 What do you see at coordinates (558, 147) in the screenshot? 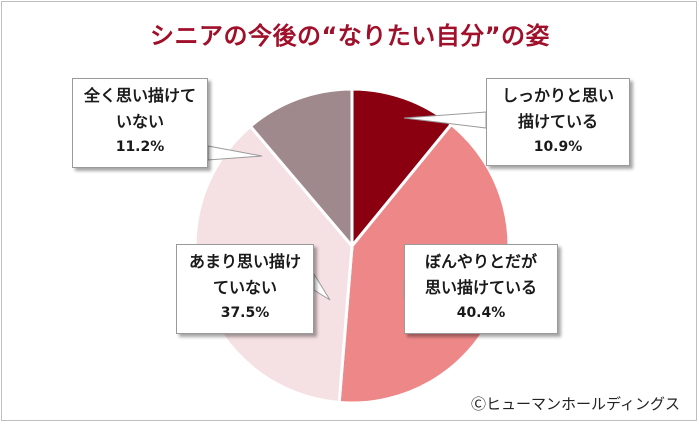
I see `callout-value: 10.9%` at bounding box center [558, 147].